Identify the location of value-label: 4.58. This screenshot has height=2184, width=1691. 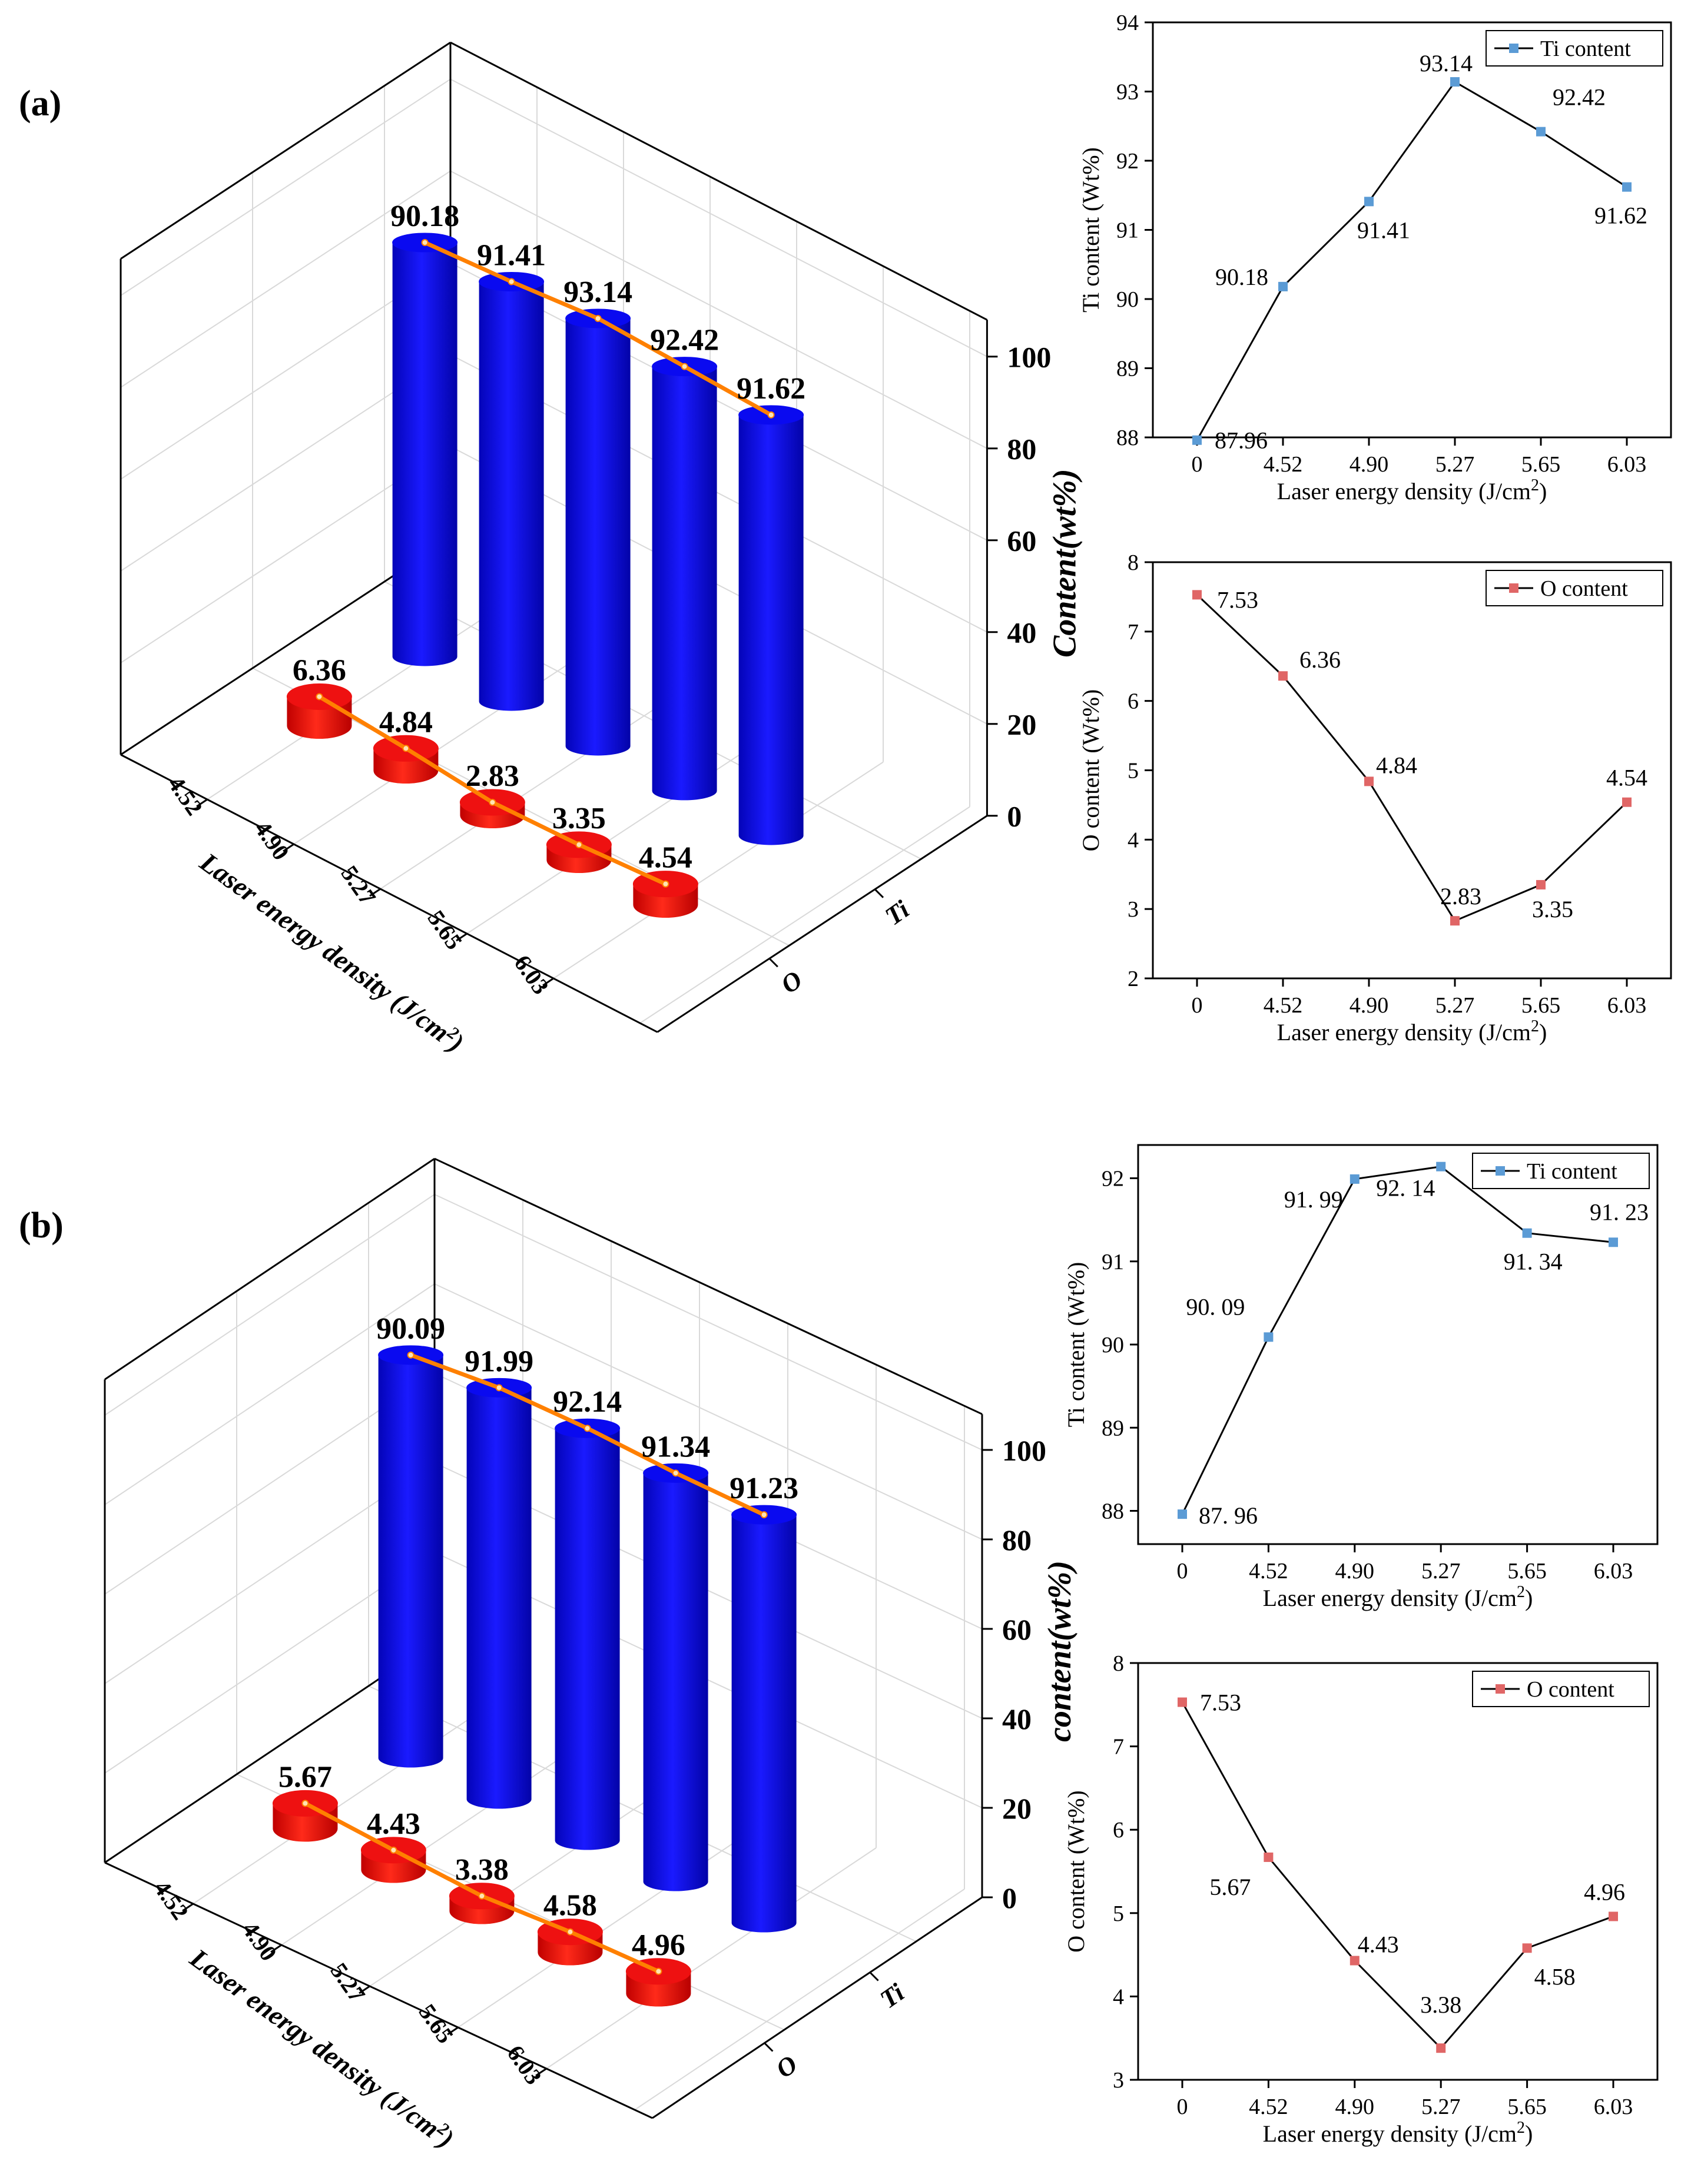
(570, 1906).